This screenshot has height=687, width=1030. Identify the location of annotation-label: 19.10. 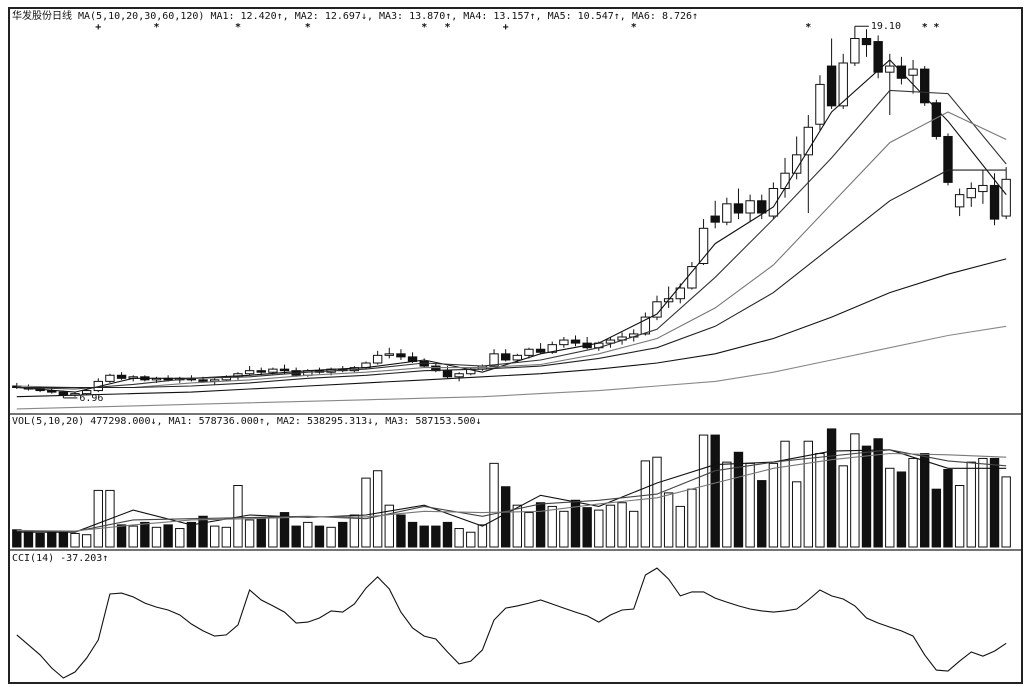
(886, 26).